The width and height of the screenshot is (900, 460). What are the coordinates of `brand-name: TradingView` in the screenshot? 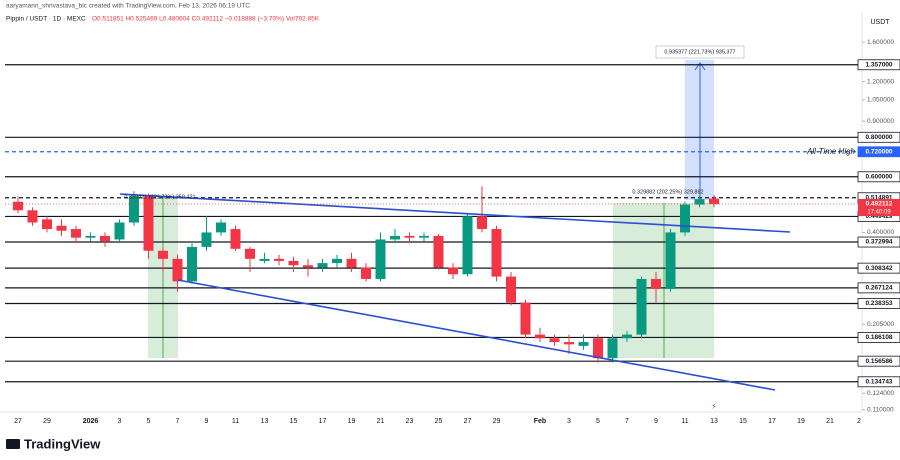 It's located at (62, 443).